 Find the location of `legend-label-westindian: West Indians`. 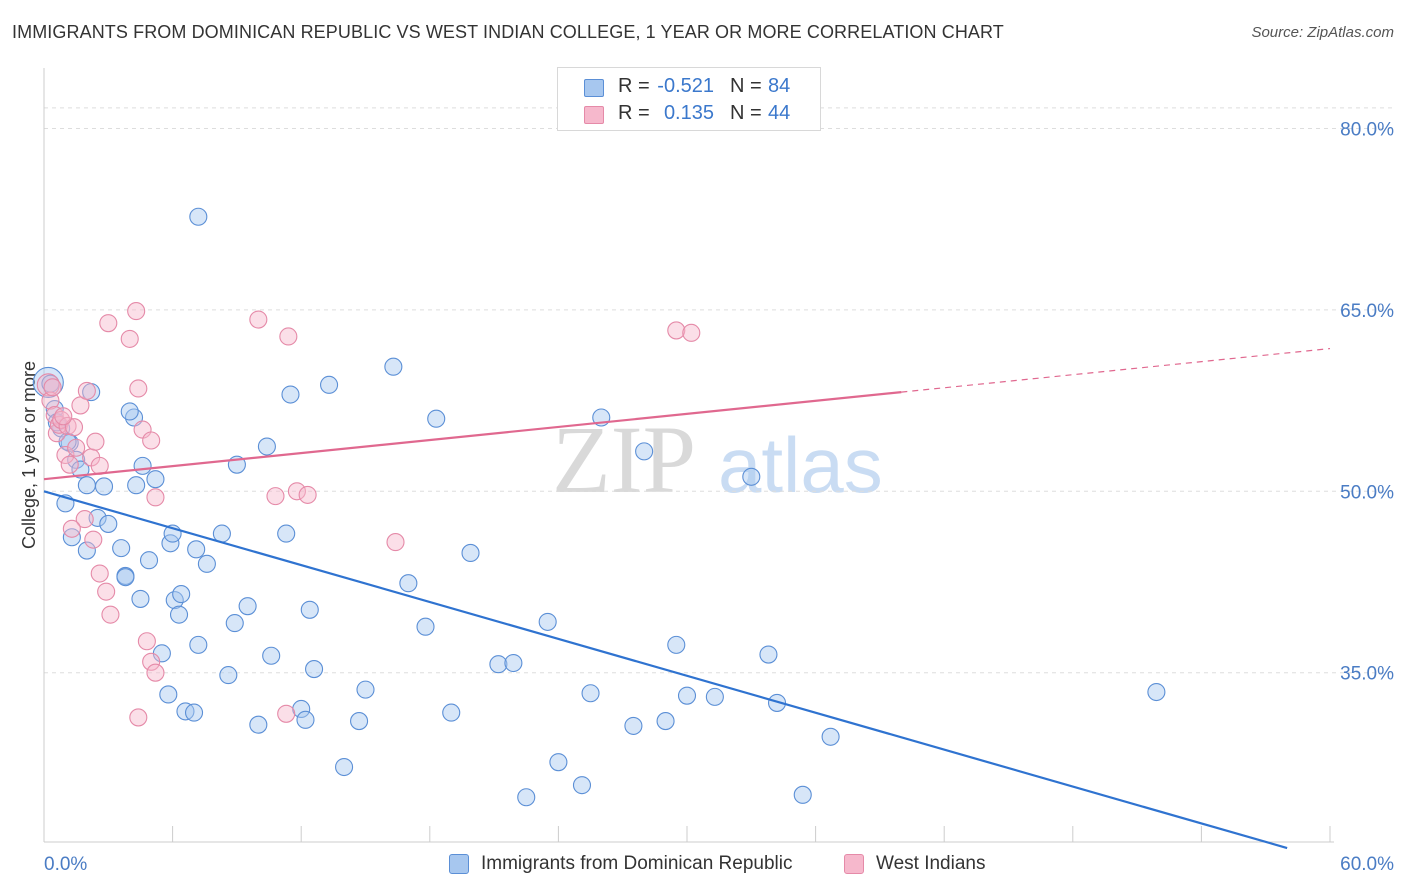

legend-label-westindian: West Indians is located at coordinates (931, 863).